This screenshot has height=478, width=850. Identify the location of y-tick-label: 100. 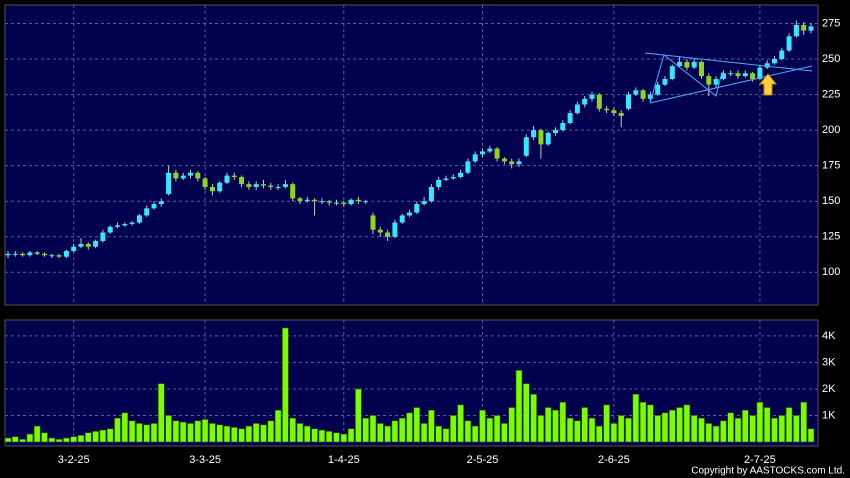
(831, 272).